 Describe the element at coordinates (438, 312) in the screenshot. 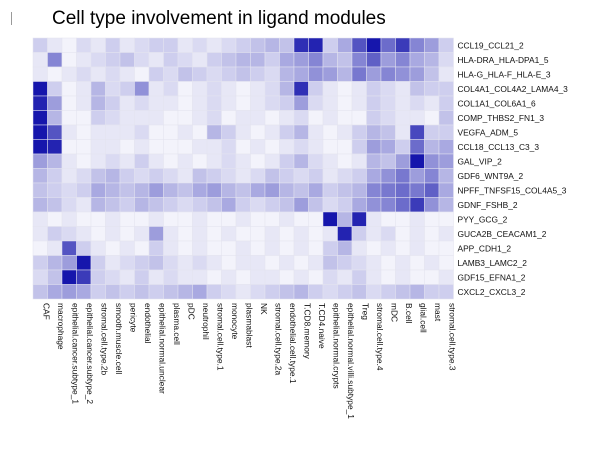

I see `column-label: mast` at that location.